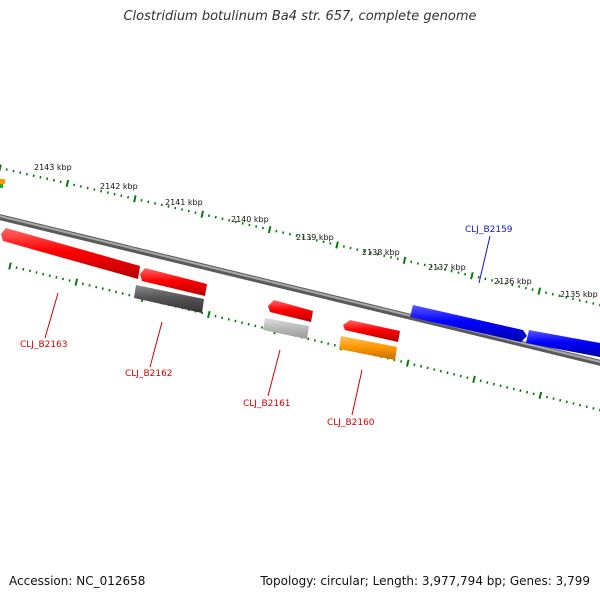 Image resolution: width=600 pixels, height=600 pixels. I want to click on kbp-label: 2135 kbp, so click(579, 294).